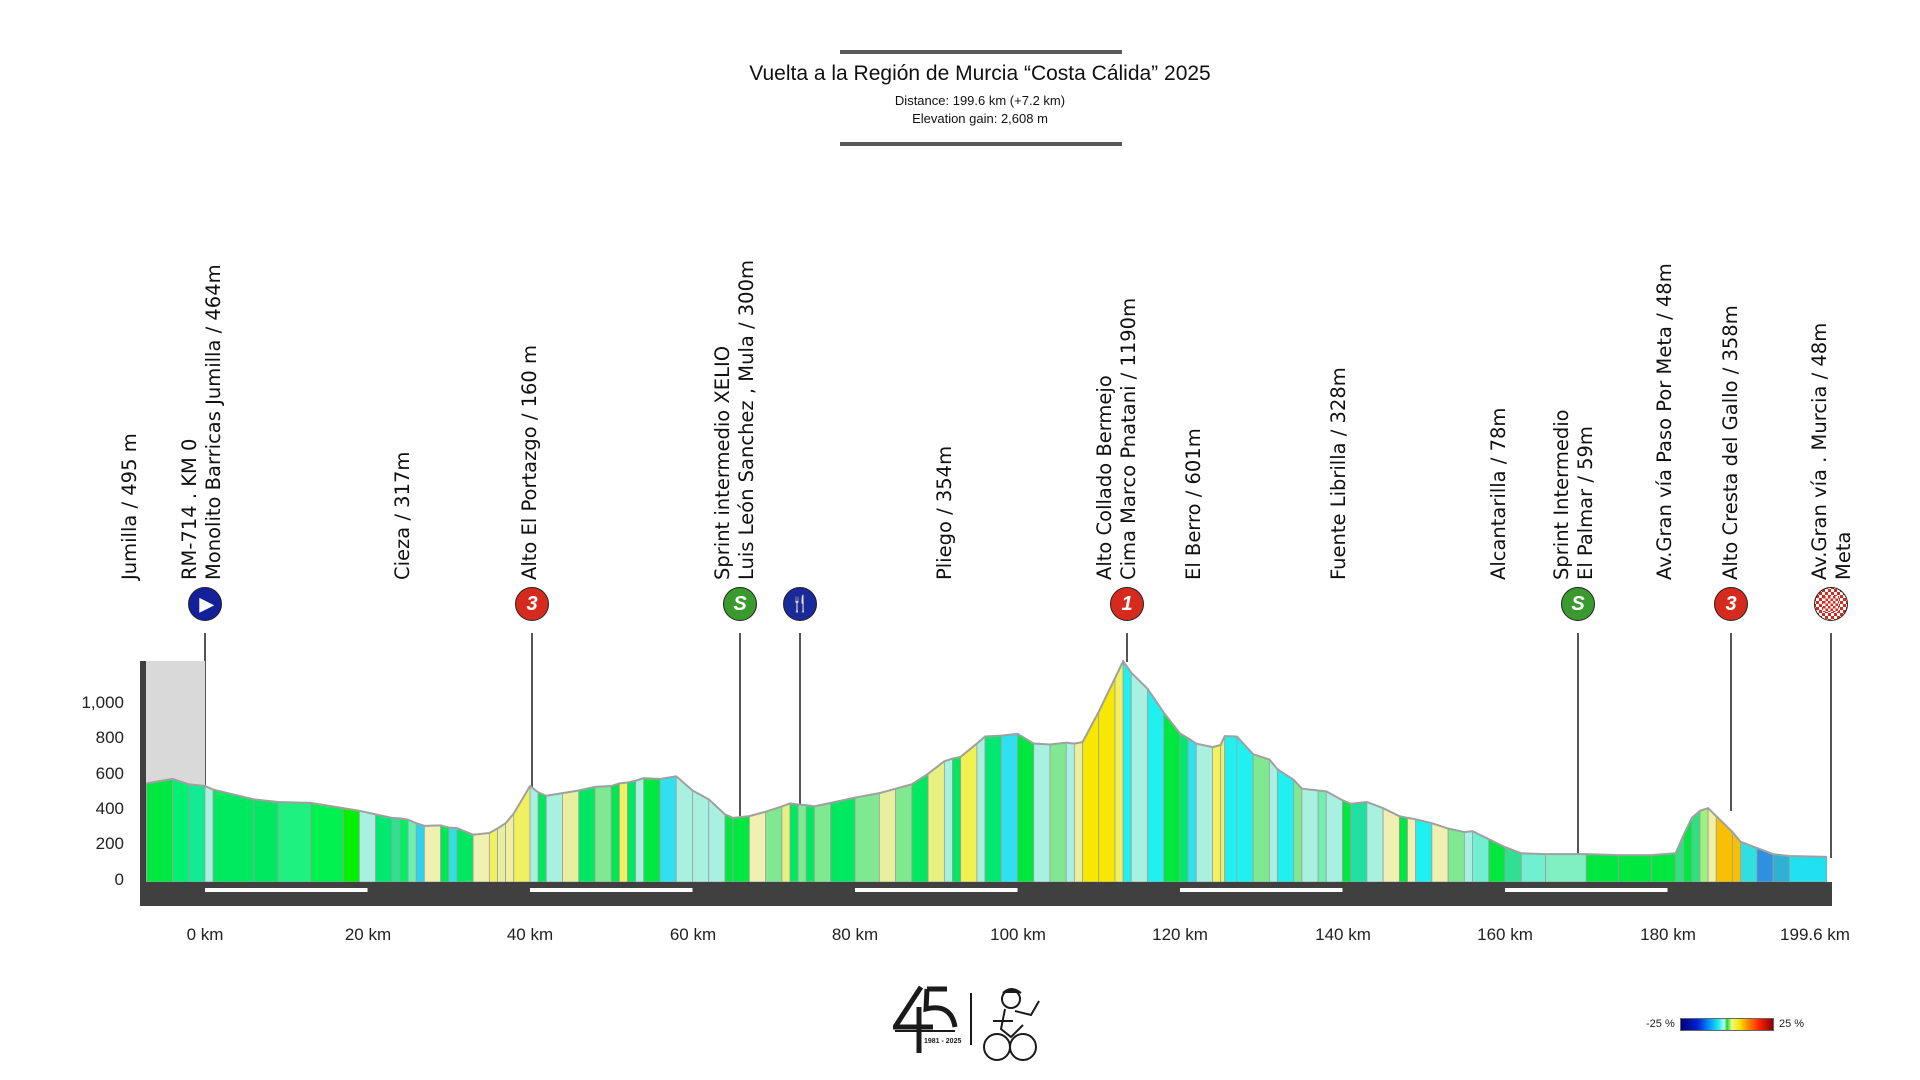 This screenshot has width=1920, height=1080. Describe the element at coordinates (925, 1019) in the screenshot. I see `logo-45-icon: 1981 - 2025` at that location.